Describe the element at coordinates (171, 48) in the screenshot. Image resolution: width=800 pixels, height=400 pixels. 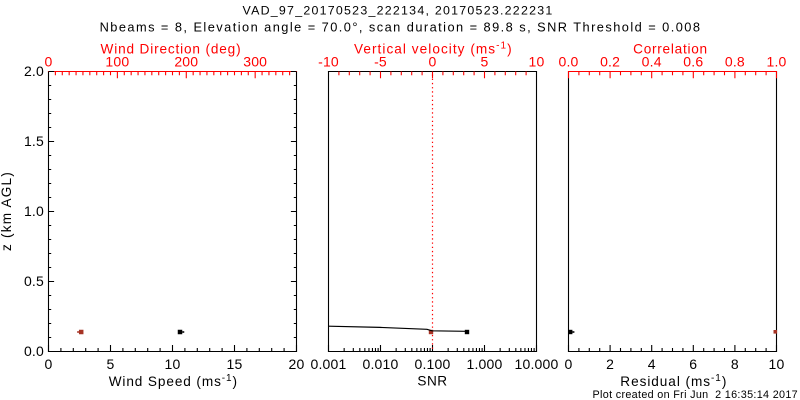
I see `svg-text: Wind Direction (deg)` at that location.